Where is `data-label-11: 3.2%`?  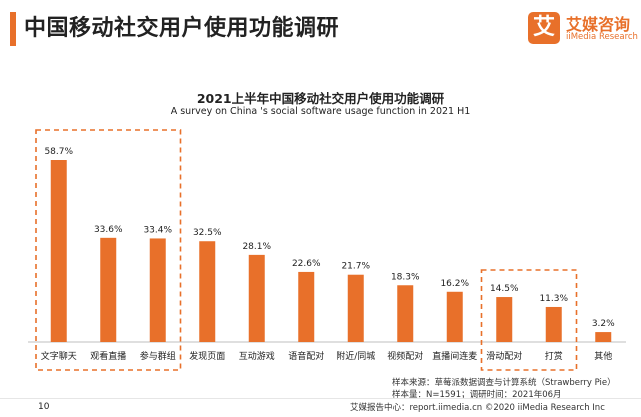
data-label-11: 3.2% is located at coordinates (603, 324).